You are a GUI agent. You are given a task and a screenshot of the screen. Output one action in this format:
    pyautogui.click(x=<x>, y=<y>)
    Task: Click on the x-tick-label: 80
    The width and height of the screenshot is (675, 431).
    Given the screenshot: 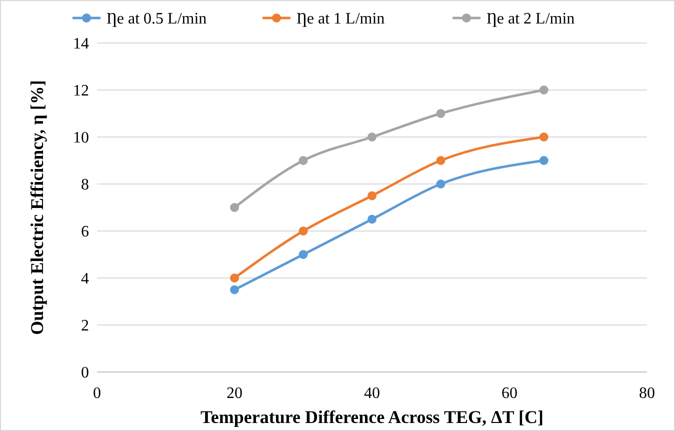 What is the action you would take?
    pyautogui.click(x=647, y=393)
    